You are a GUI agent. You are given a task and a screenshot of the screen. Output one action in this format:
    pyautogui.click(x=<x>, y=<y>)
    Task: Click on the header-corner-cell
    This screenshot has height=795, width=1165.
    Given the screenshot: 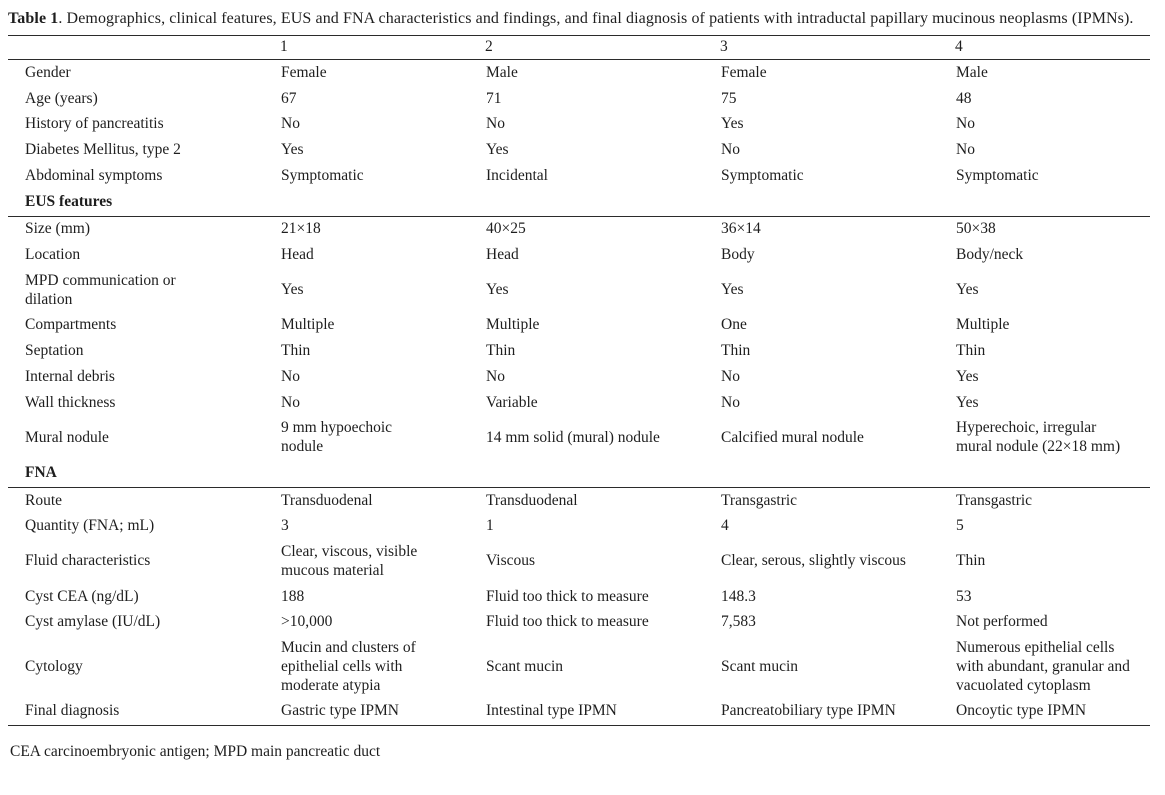 What is the action you would take?
    pyautogui.click(x=144, y=48)
    